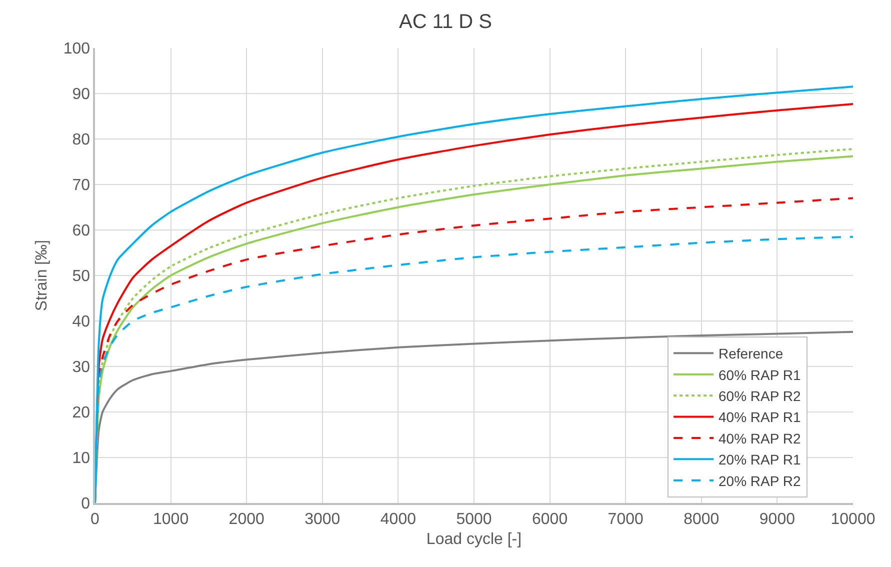 Image resolution: width=891 pixels, height=567 pixels. Describe the element at coordinates (81, 95) in the screenshot. I see `y-tick-label: 90` at that location.